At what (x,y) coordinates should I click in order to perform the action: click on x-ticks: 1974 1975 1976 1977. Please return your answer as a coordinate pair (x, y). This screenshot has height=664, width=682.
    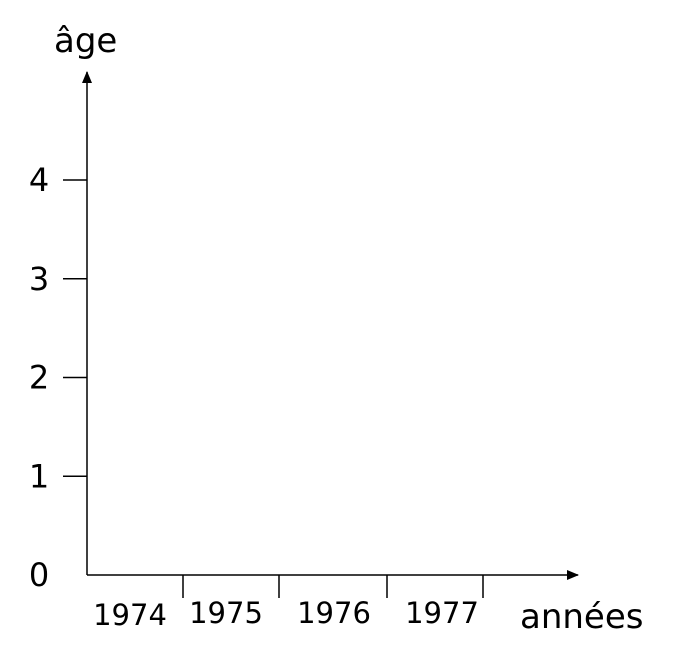
    Looking at the image, I should click on (288, 603).